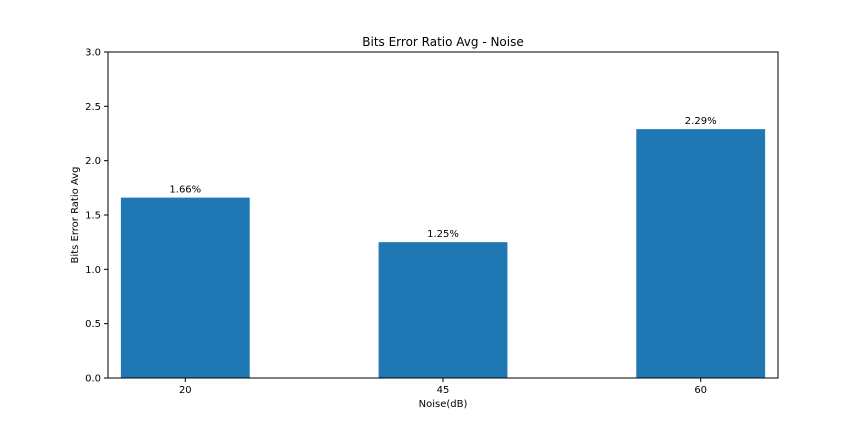 Image resolution: width=864 pixels, height=432 pixels. I want to click on x-tick-label: 45, so click(443, 390).